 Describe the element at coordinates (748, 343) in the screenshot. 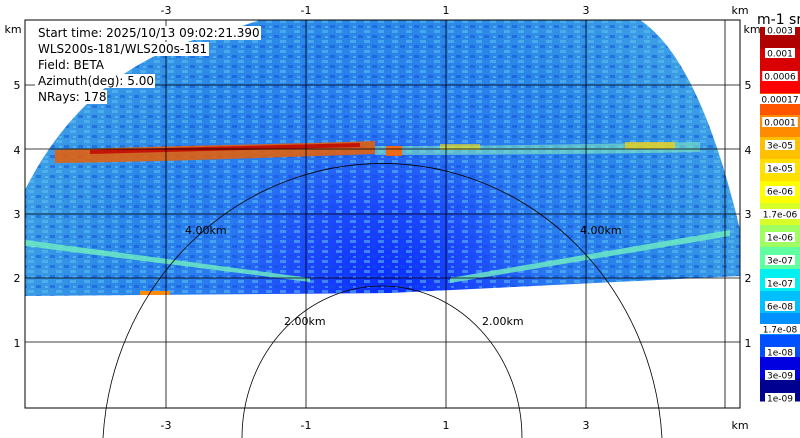

I see `y-tick-right: 1` at that location.